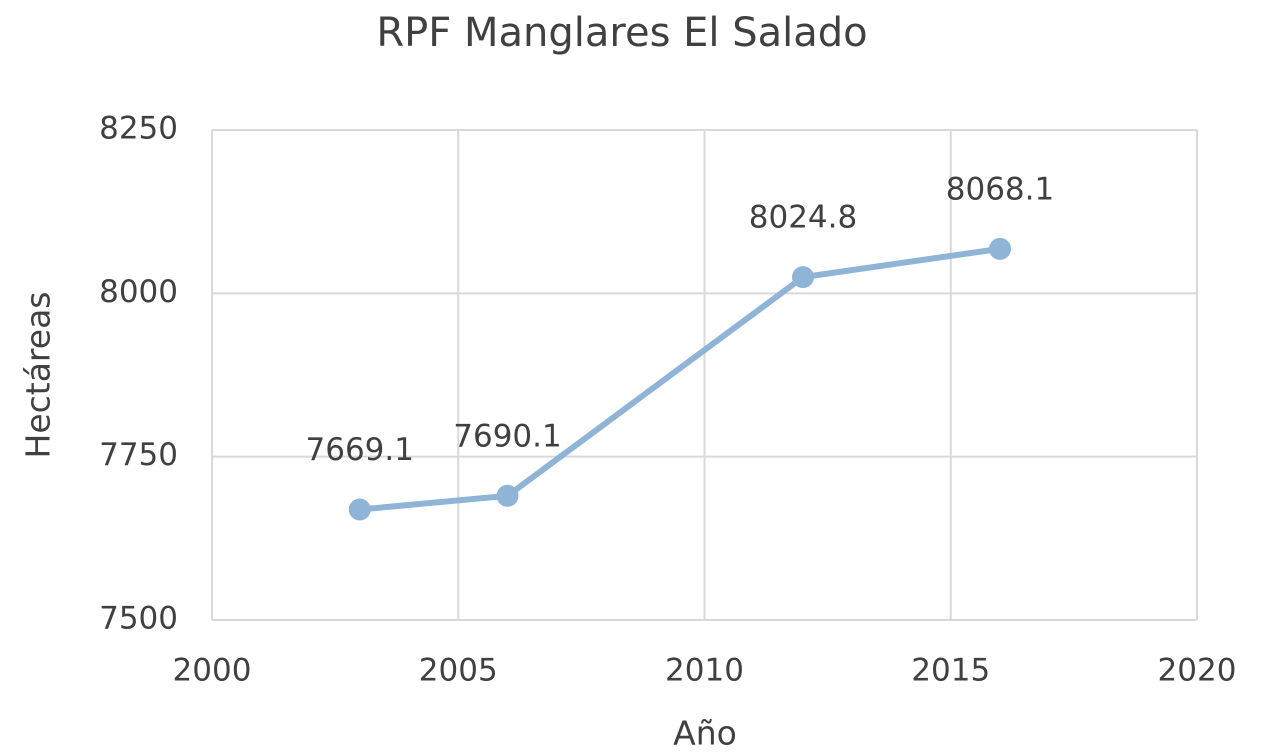 This screenshot has height=755, width=1263. What do you see at coordinates (138, 129) in the screenshot?
I see `y-tick-label: 8250` at bounding box center [138, 129].